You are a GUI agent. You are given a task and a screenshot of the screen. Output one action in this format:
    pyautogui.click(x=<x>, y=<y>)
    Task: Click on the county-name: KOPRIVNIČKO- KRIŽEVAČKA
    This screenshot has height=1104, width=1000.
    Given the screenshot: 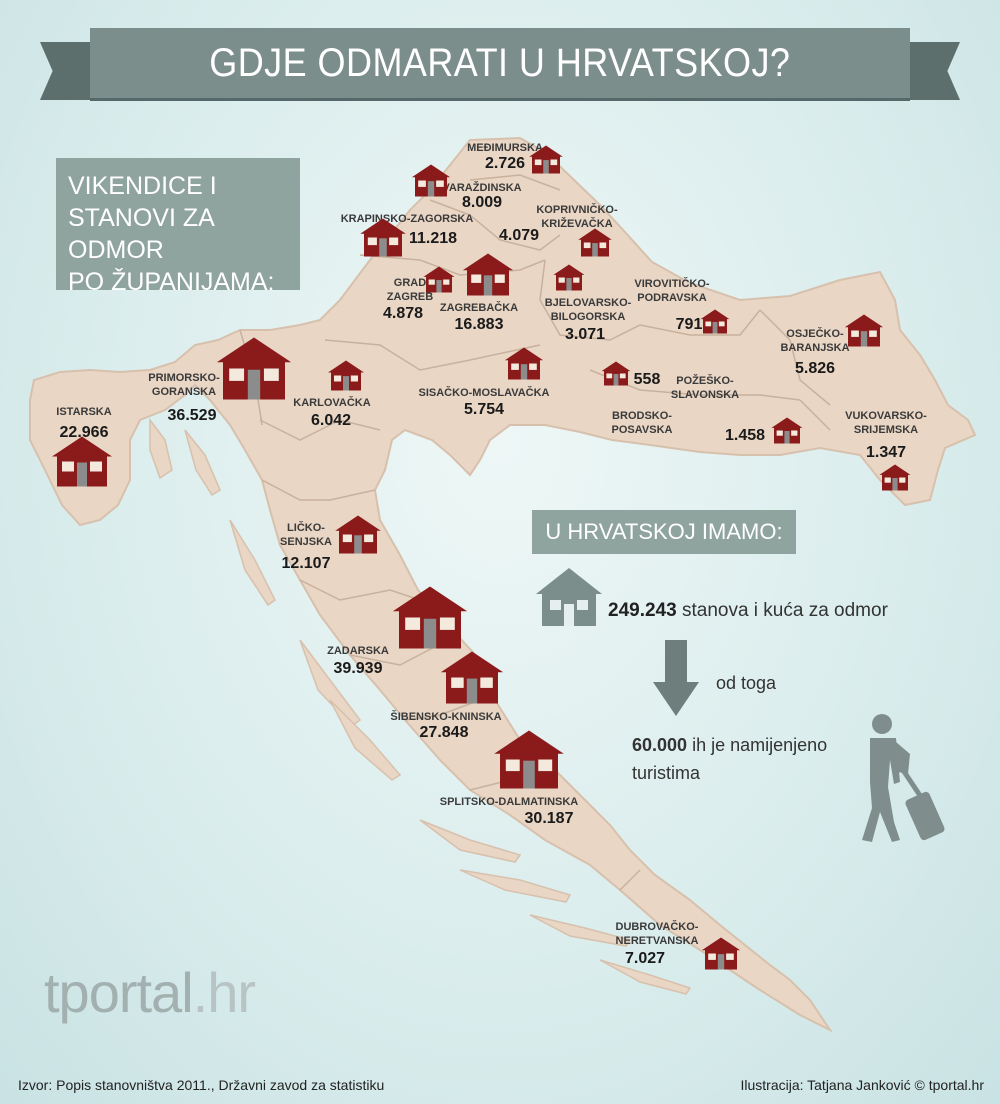 What is the action you would take?
    pyautogui.click(x=577, y=217)
    